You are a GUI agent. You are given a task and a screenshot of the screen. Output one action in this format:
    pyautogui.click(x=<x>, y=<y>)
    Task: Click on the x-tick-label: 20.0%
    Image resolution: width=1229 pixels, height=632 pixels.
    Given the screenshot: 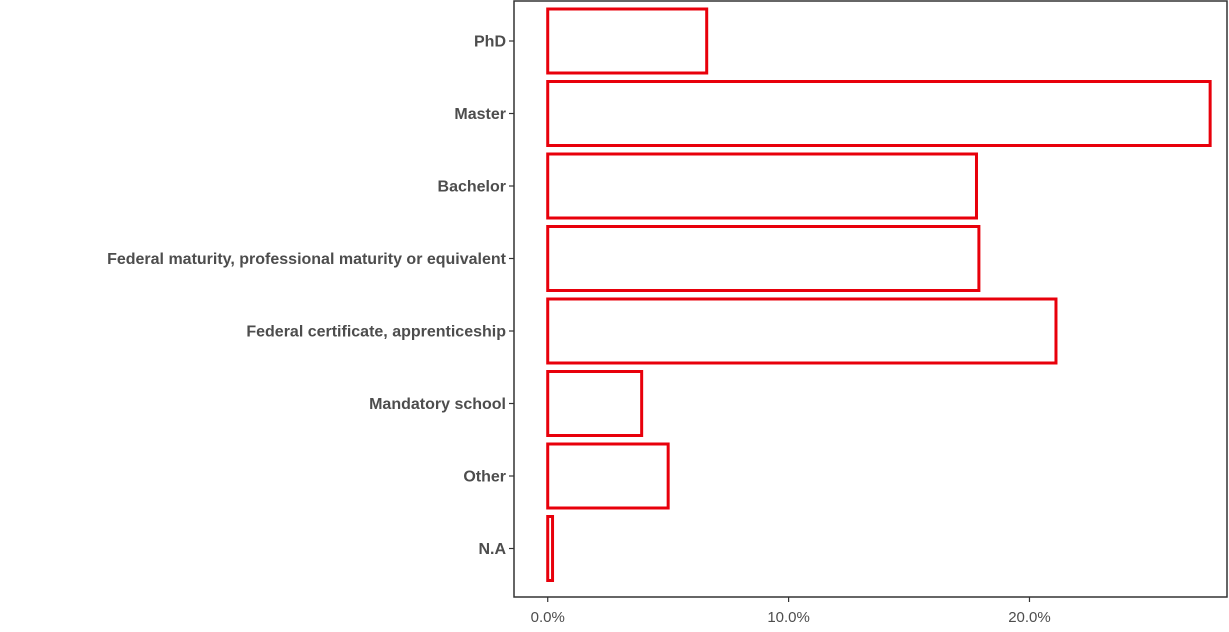 What is the action you would take?
    pyautogui.click(x=1029, y=617)
    